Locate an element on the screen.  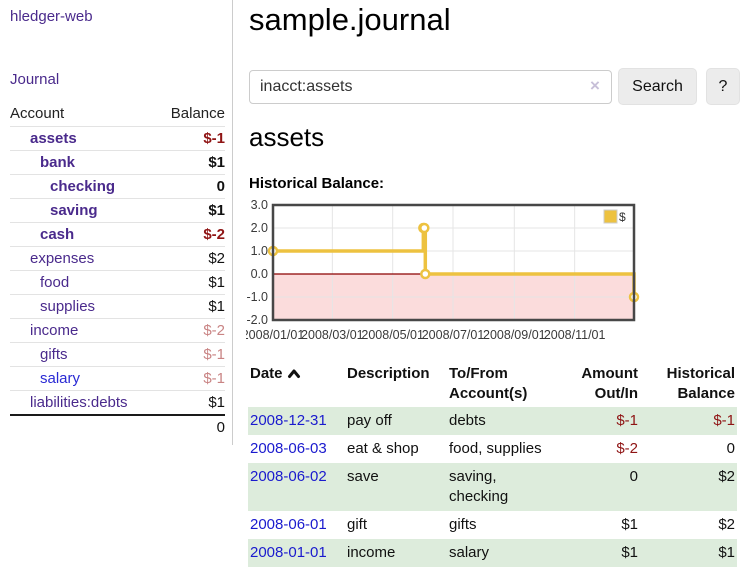
transaction-amount: 0 is located at coordinates (633, 476).